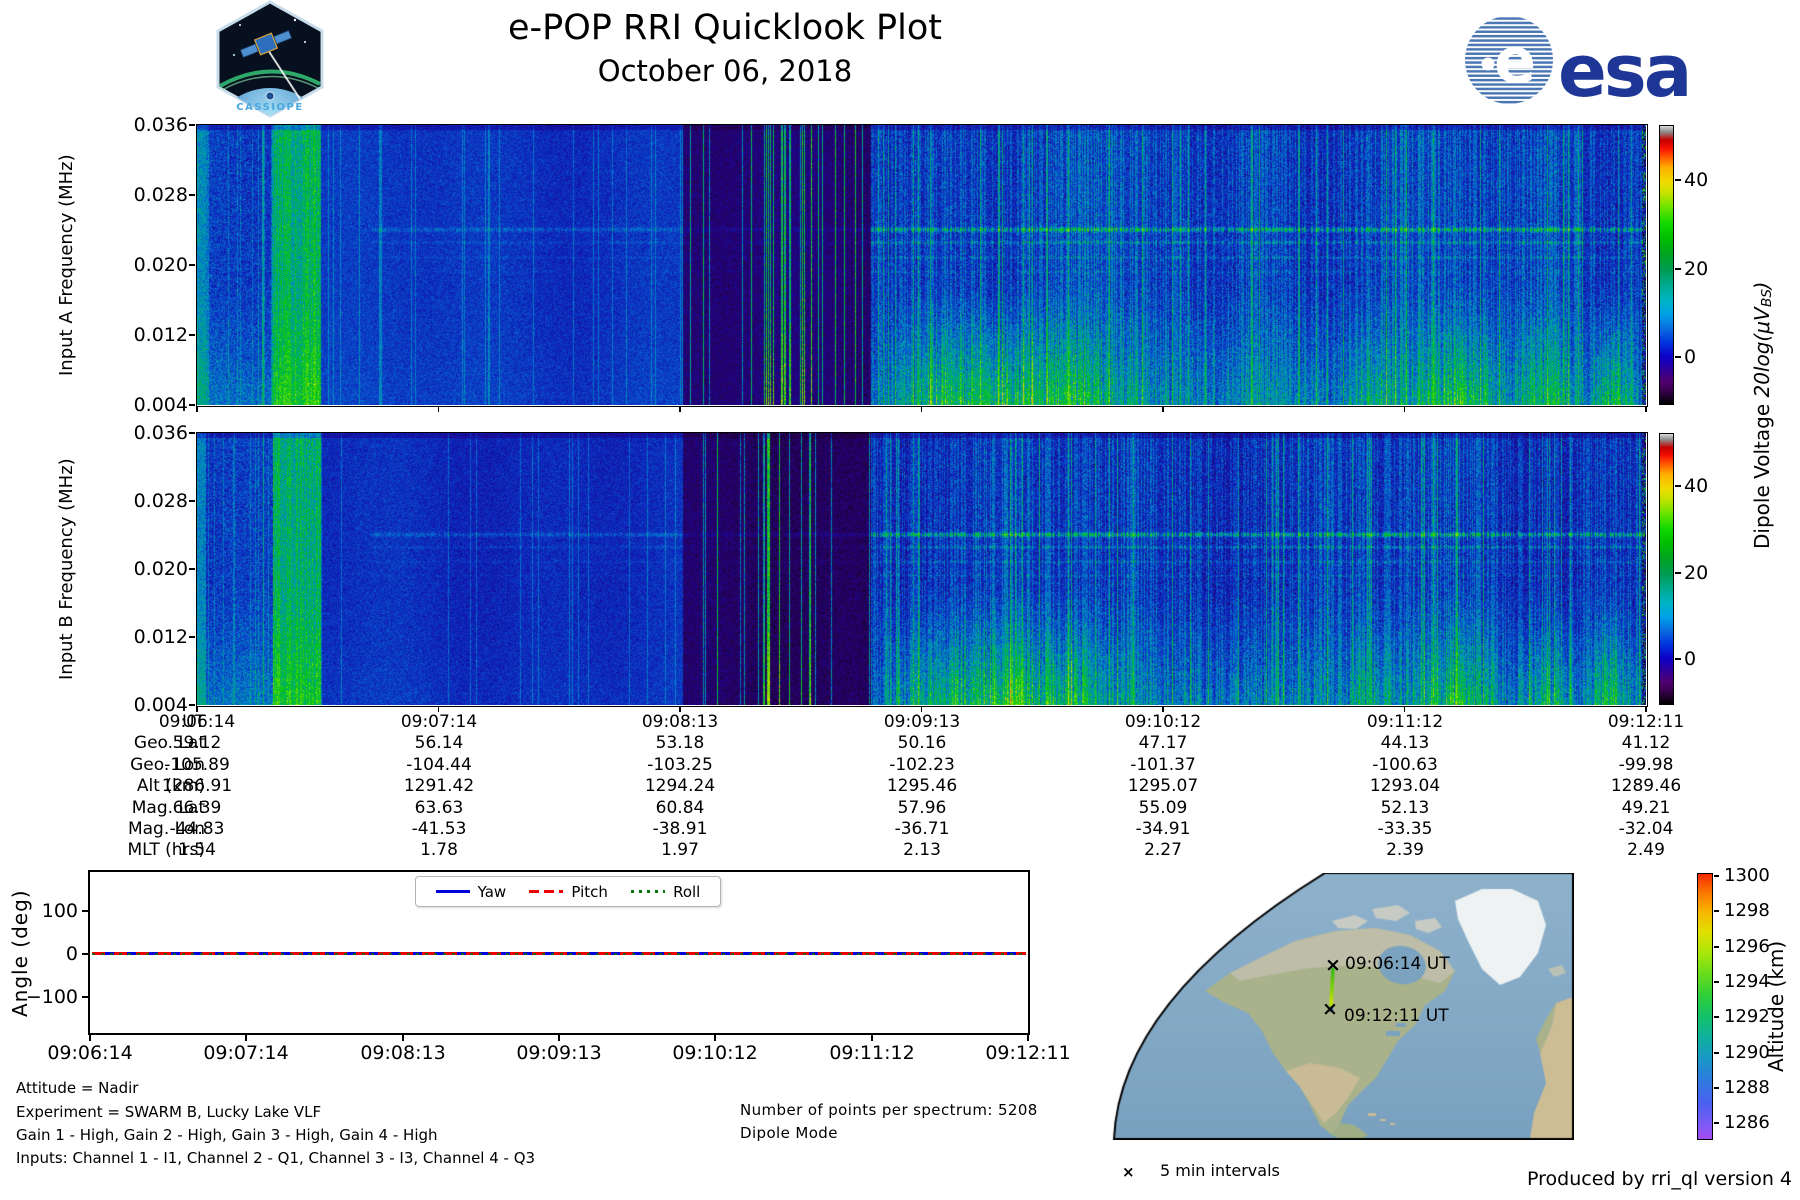  Describe the element at coordinates (1342, 1006) in the screenshot. I see `ground-track-map` at that location.